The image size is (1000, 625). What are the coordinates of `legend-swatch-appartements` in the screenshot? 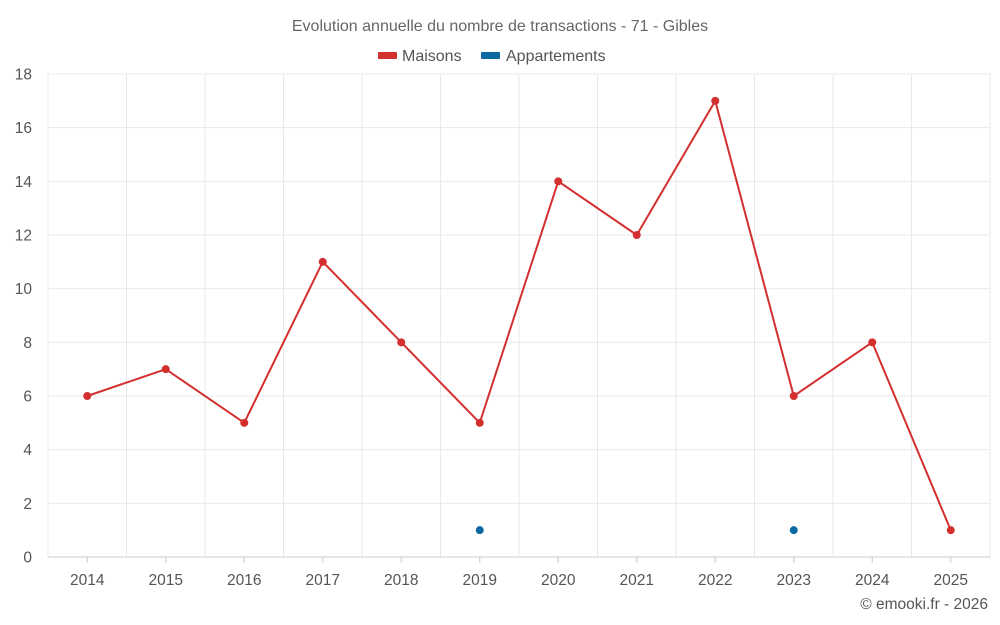 It's located at (490, 55).